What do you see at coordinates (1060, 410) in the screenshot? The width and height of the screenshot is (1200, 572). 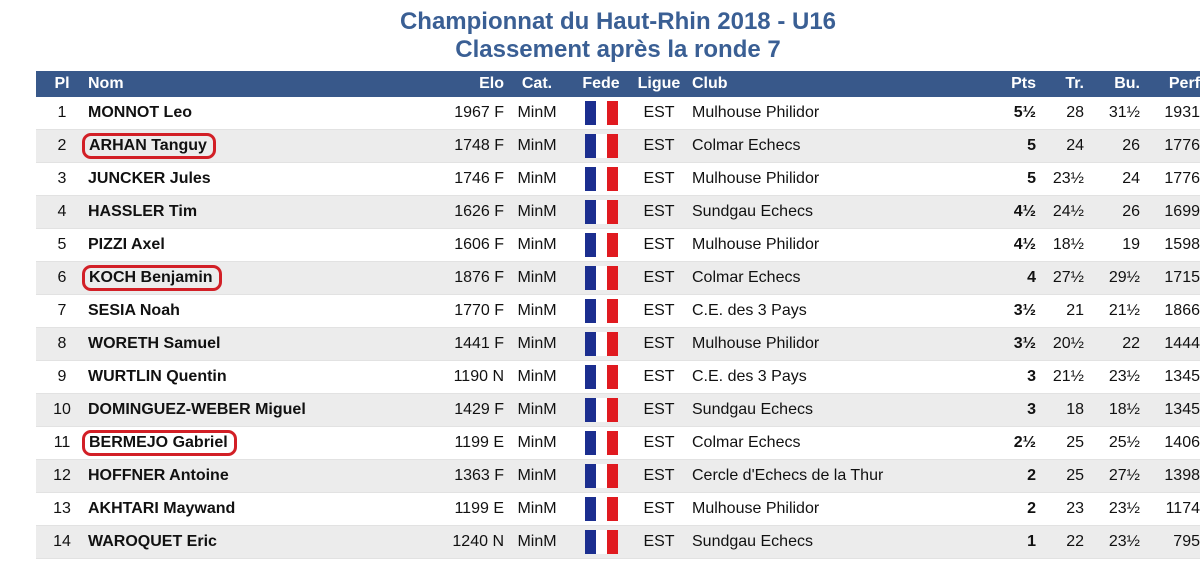 I see `cell-tr: 18` at bounding box center [1060, 410].